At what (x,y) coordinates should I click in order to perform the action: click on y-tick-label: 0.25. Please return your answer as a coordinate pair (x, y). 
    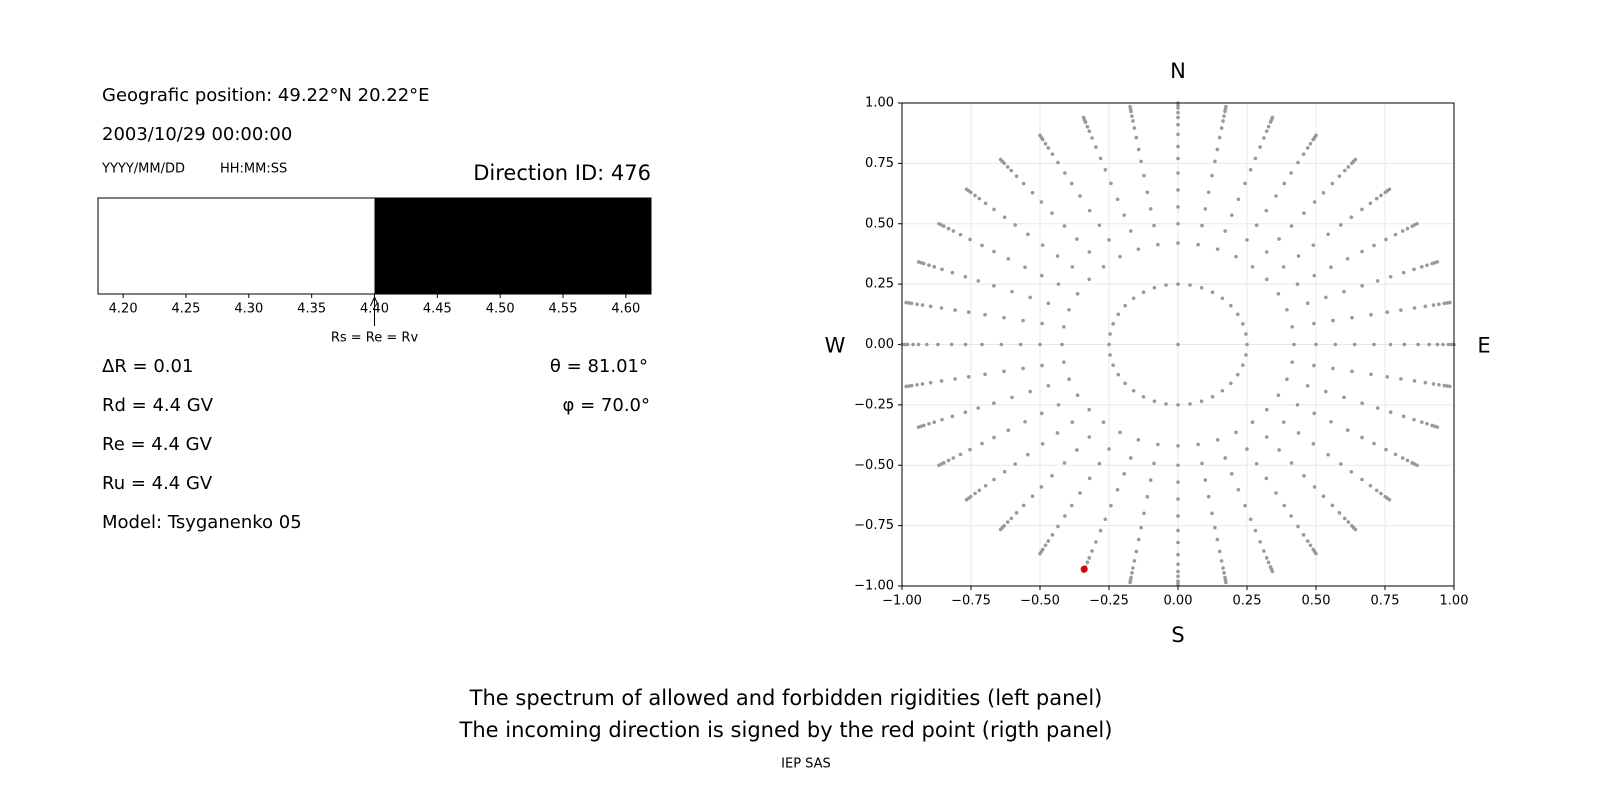
    Looking at the image, I should click on (879, 284).